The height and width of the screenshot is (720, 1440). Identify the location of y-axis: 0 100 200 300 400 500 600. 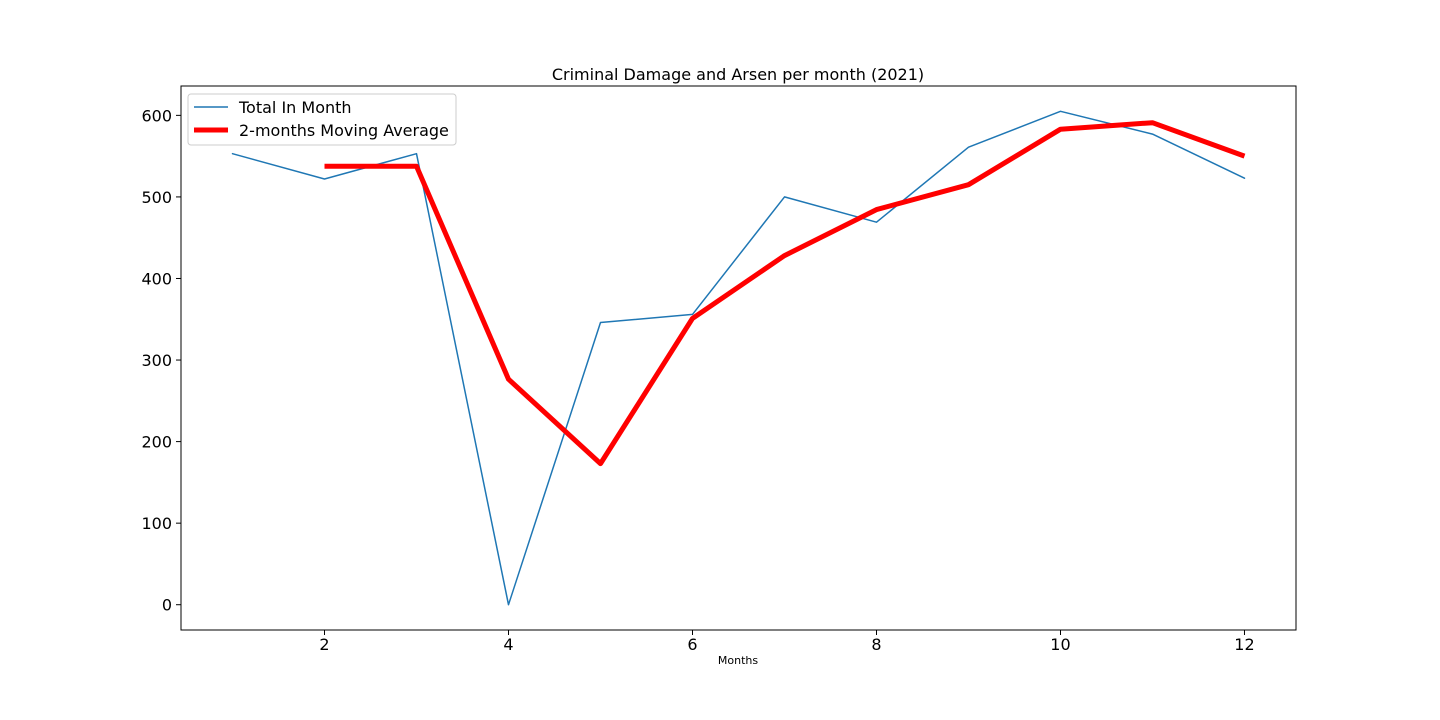
(161, 360).